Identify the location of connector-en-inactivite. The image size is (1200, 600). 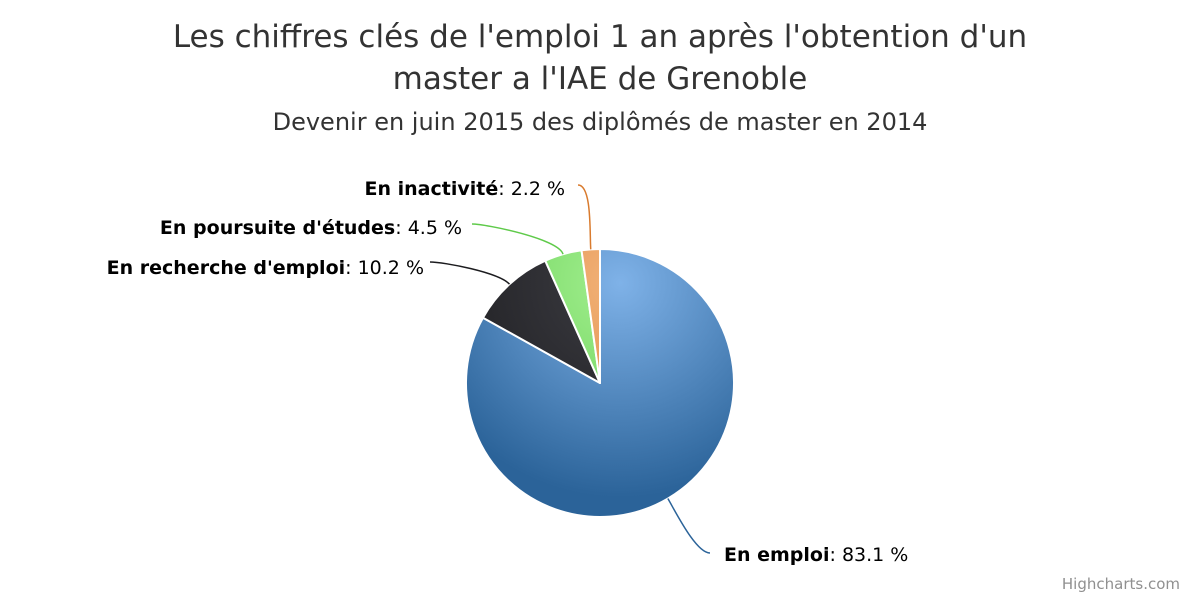
(584, 217).